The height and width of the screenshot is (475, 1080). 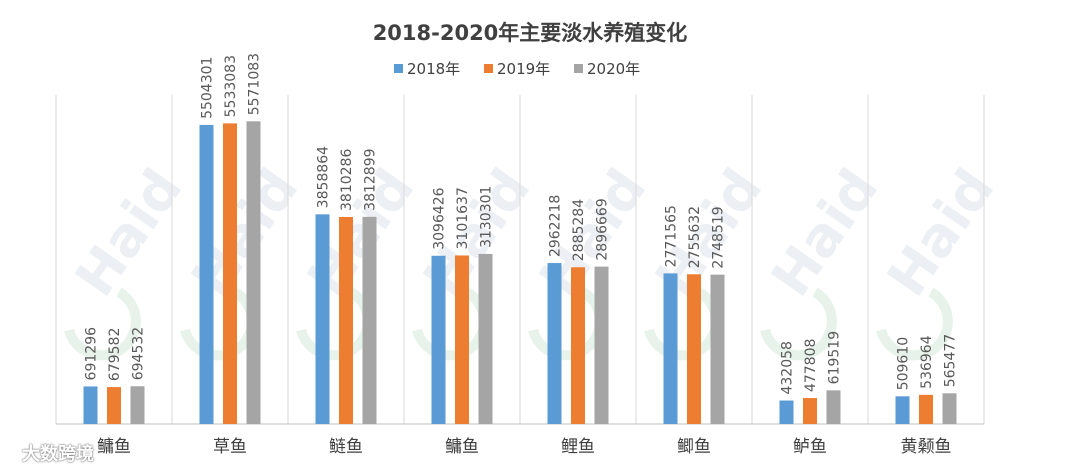 What do you see at coordinates (811, 365) in the screenshot?
I see `data-label: 477808` at bounding box center [811, 365].